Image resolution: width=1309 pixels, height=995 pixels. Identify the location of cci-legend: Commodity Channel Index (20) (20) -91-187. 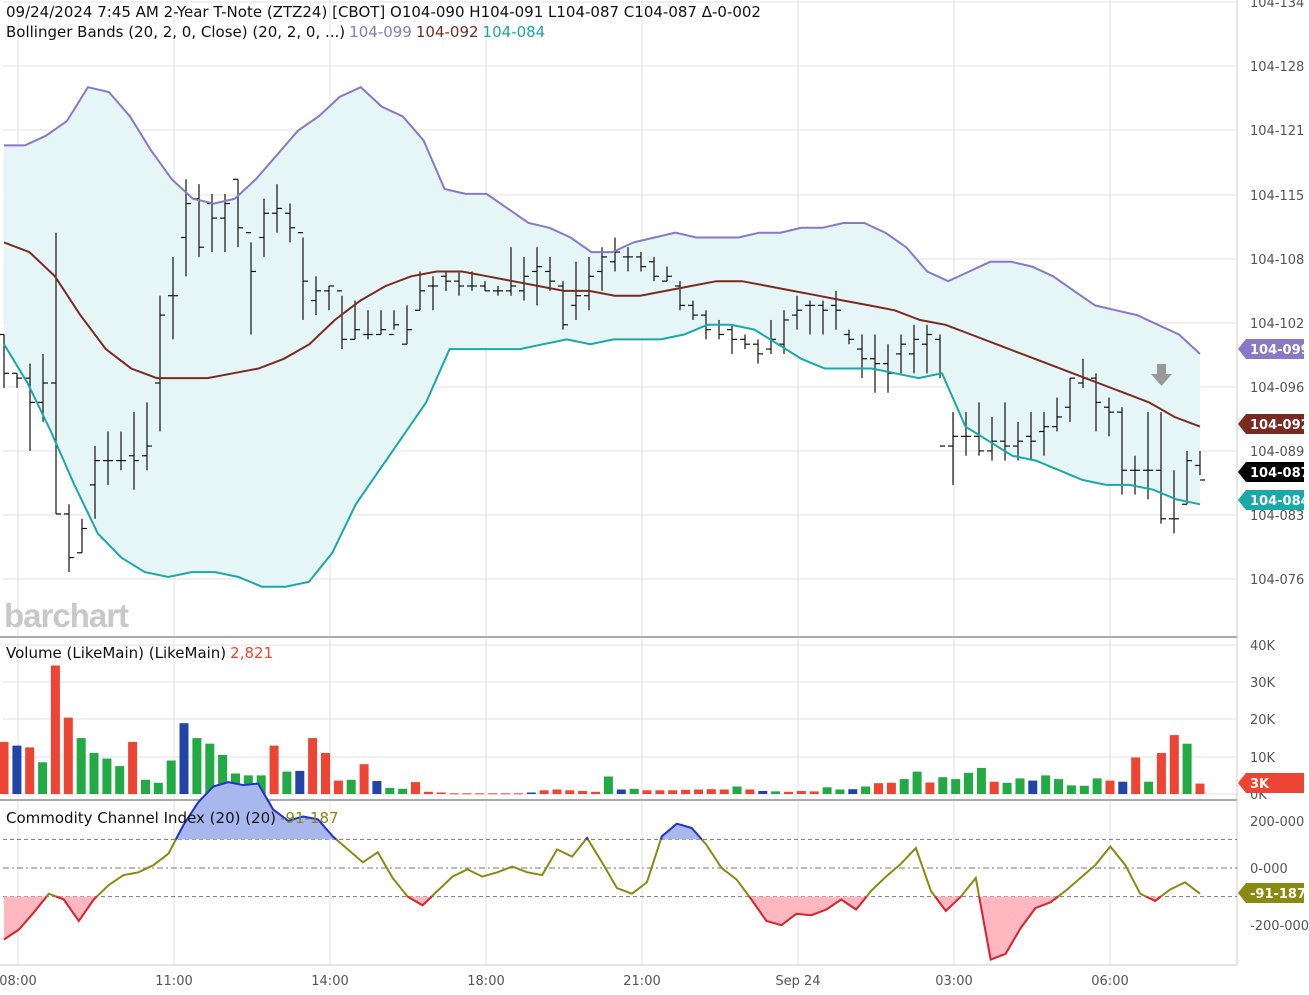
(174, 818).